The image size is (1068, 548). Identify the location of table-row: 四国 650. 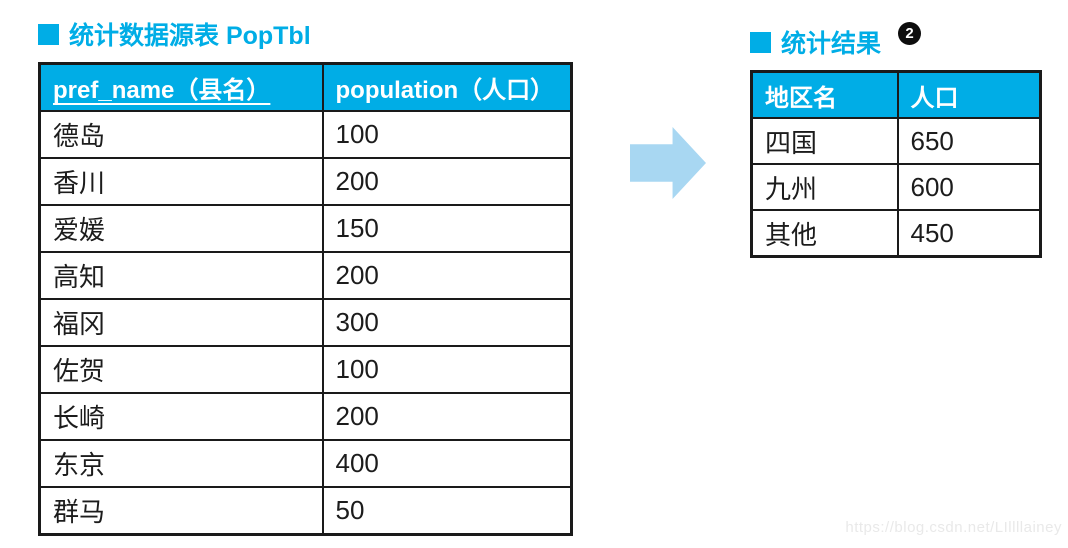
(896, 141).